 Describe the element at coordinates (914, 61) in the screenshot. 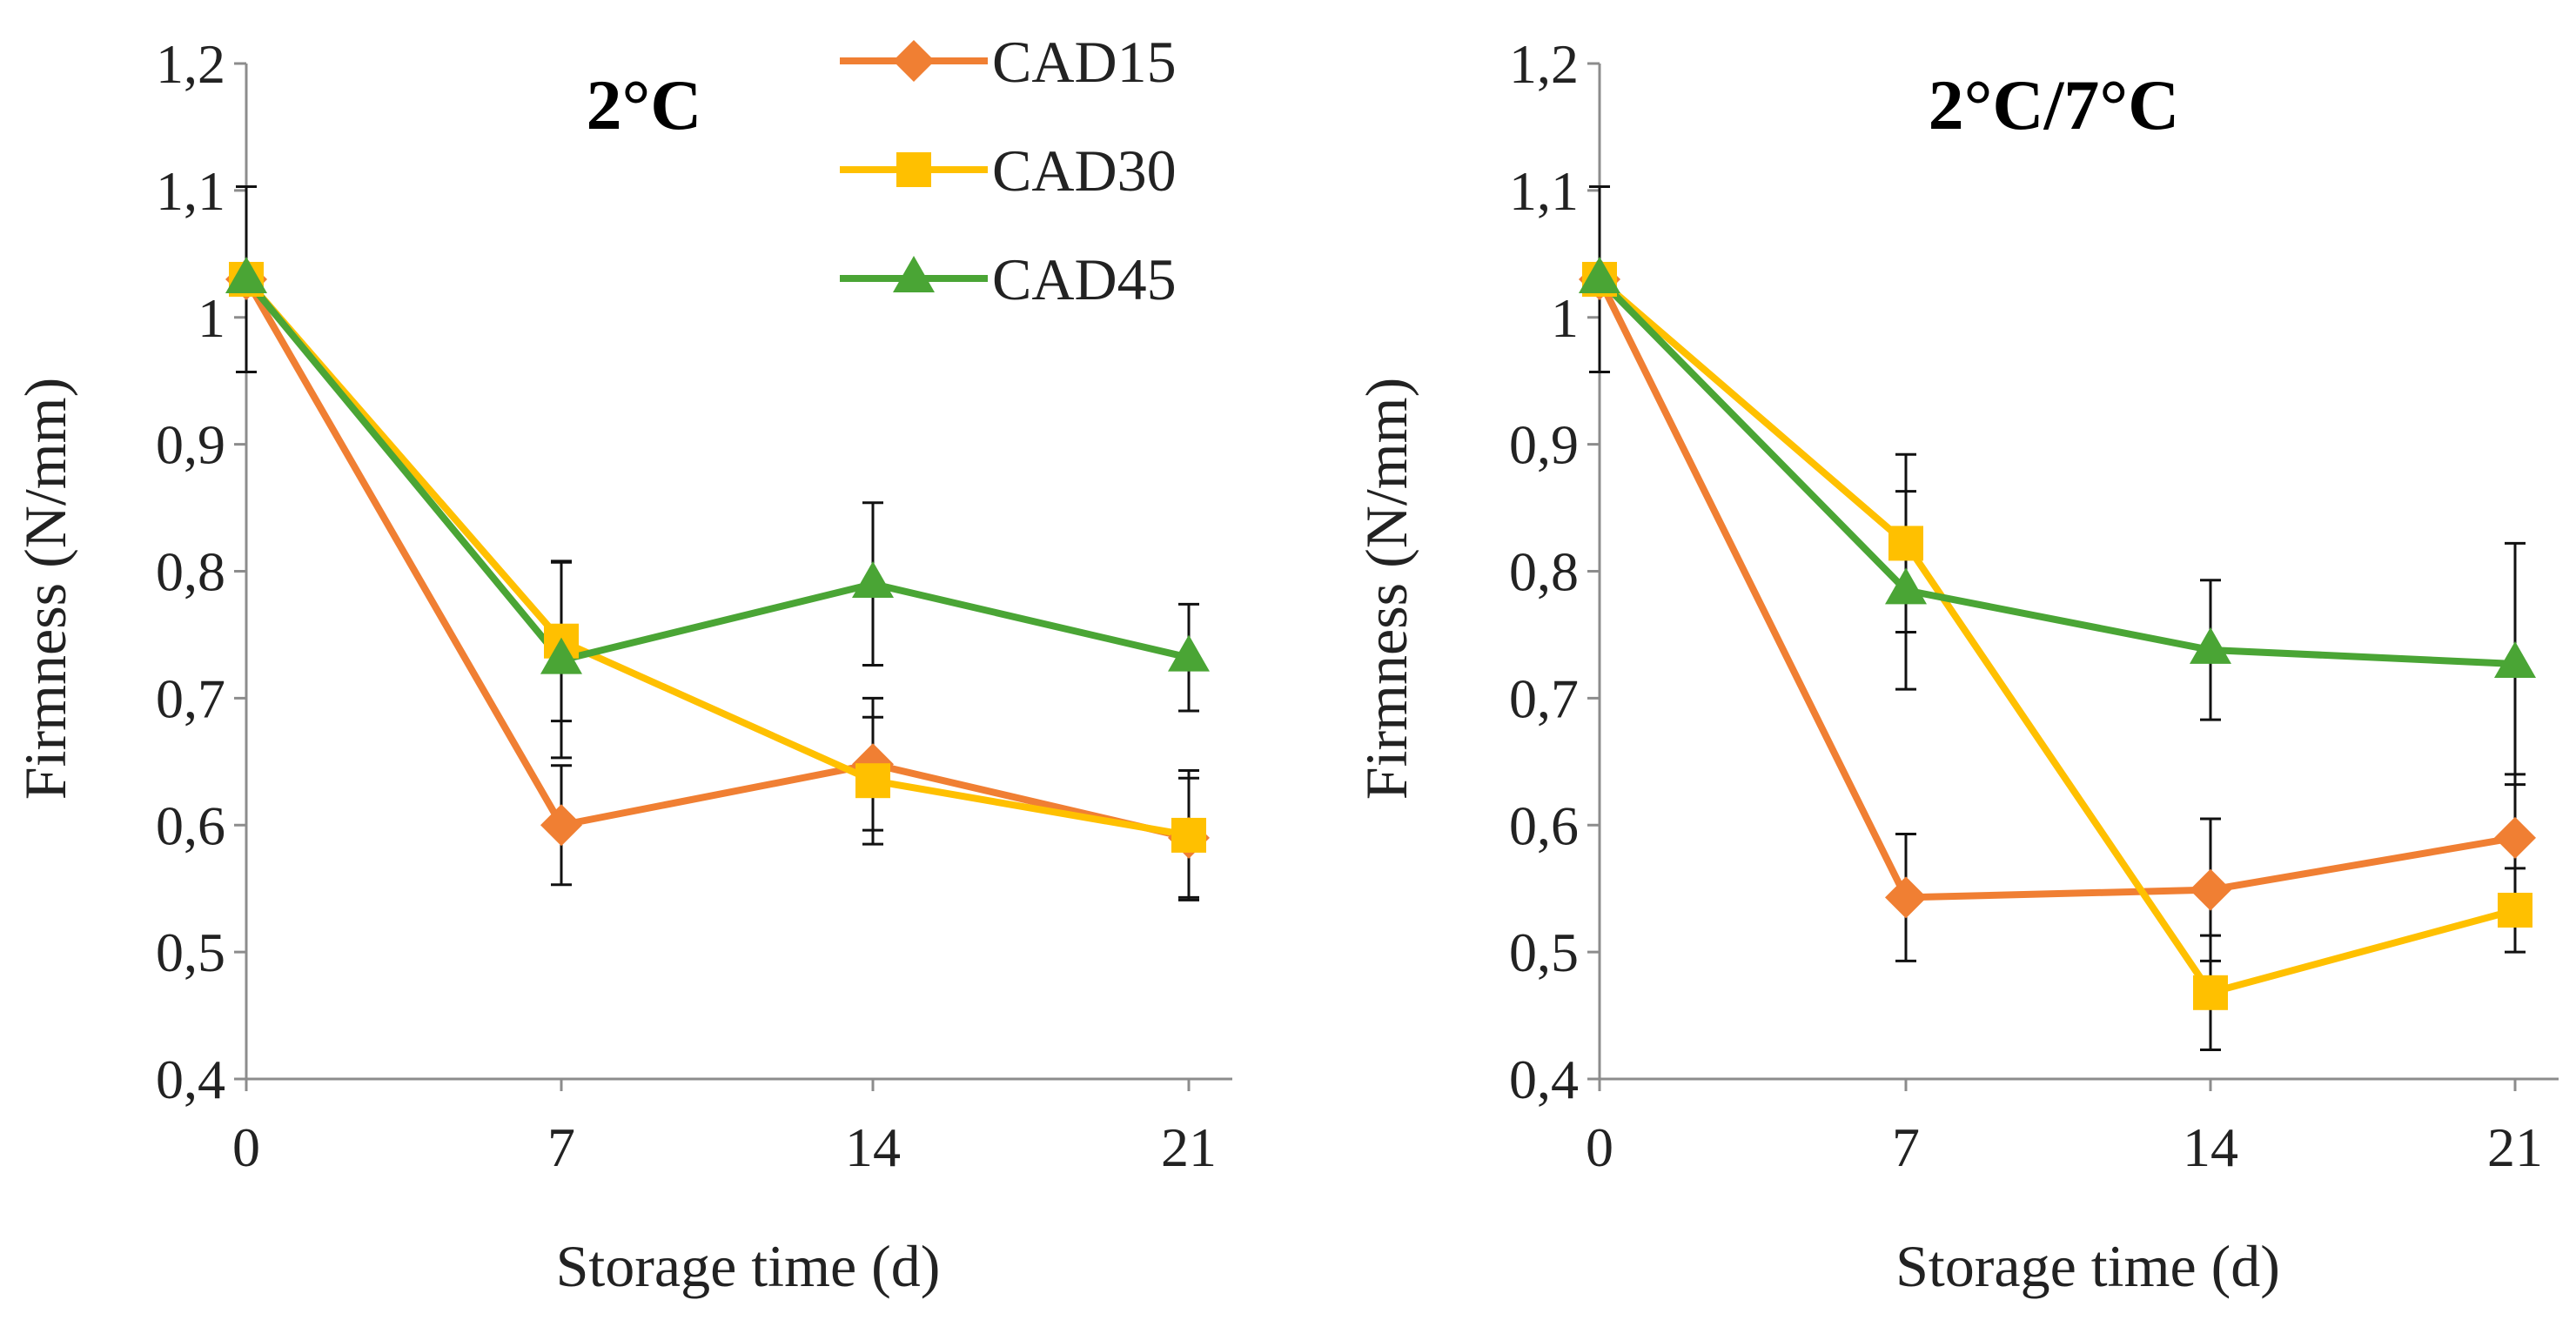

I see `legend-marker-cad15` at that location.